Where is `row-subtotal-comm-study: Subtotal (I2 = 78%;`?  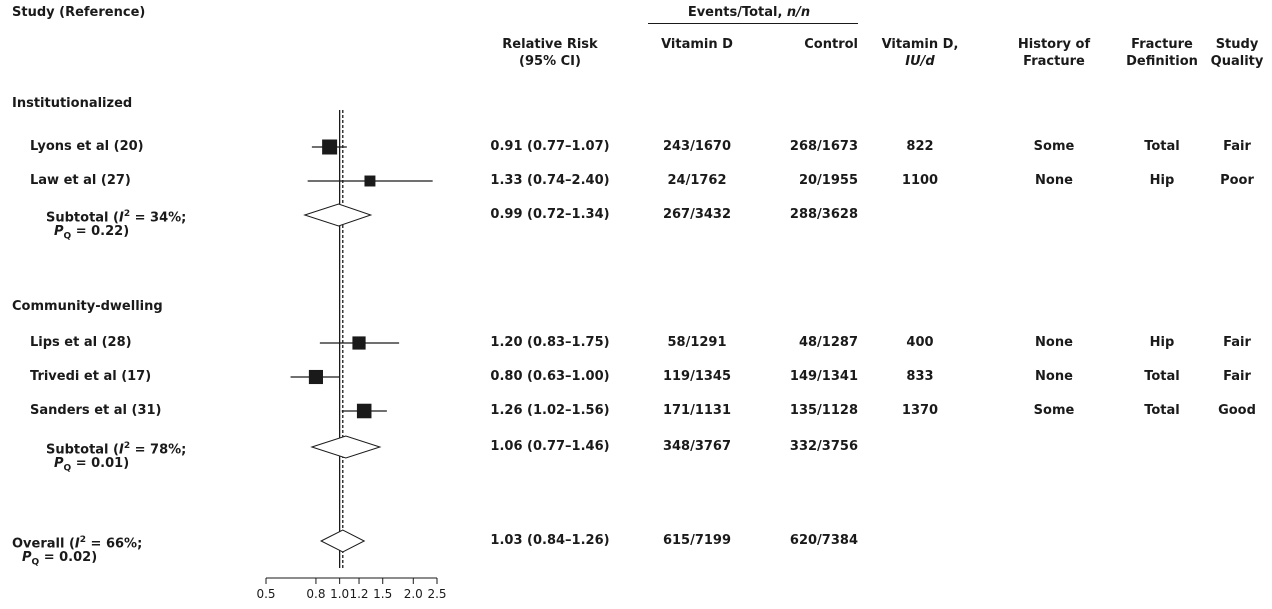
row-subtotal-comm-study: Subtotal (I2 = 78%; is located at coordinates (116, 449).